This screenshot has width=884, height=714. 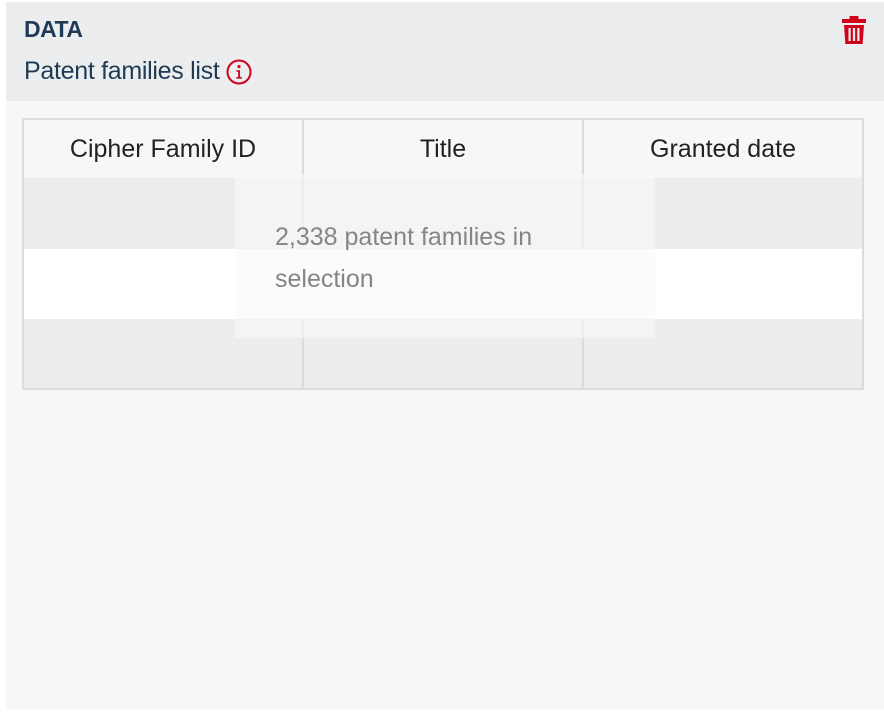 What do you see at coordinates (445, 51) in the screenshot?
I see `panel-header: DATA Patent families list` at bounding box center [445, 51].